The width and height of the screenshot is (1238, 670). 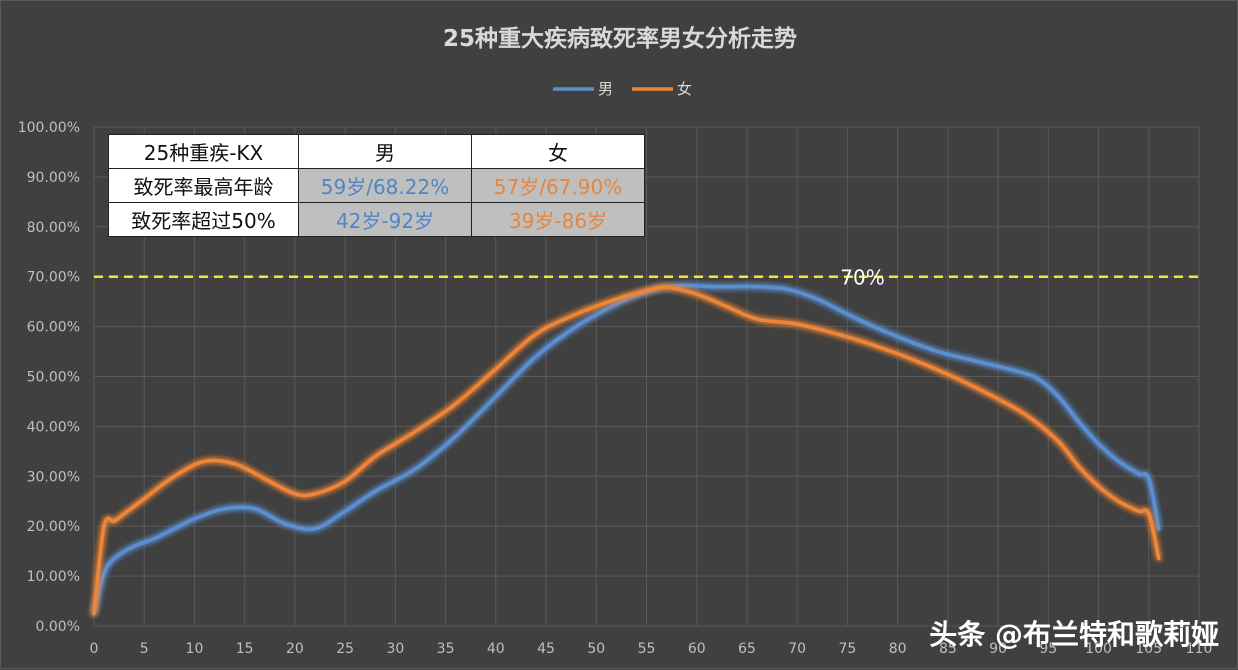 What do you see at coordinates (385, 185) in the screenshot?
I see `table-cell-male: 59岁/68.22%` at bounding box center [385, 185].